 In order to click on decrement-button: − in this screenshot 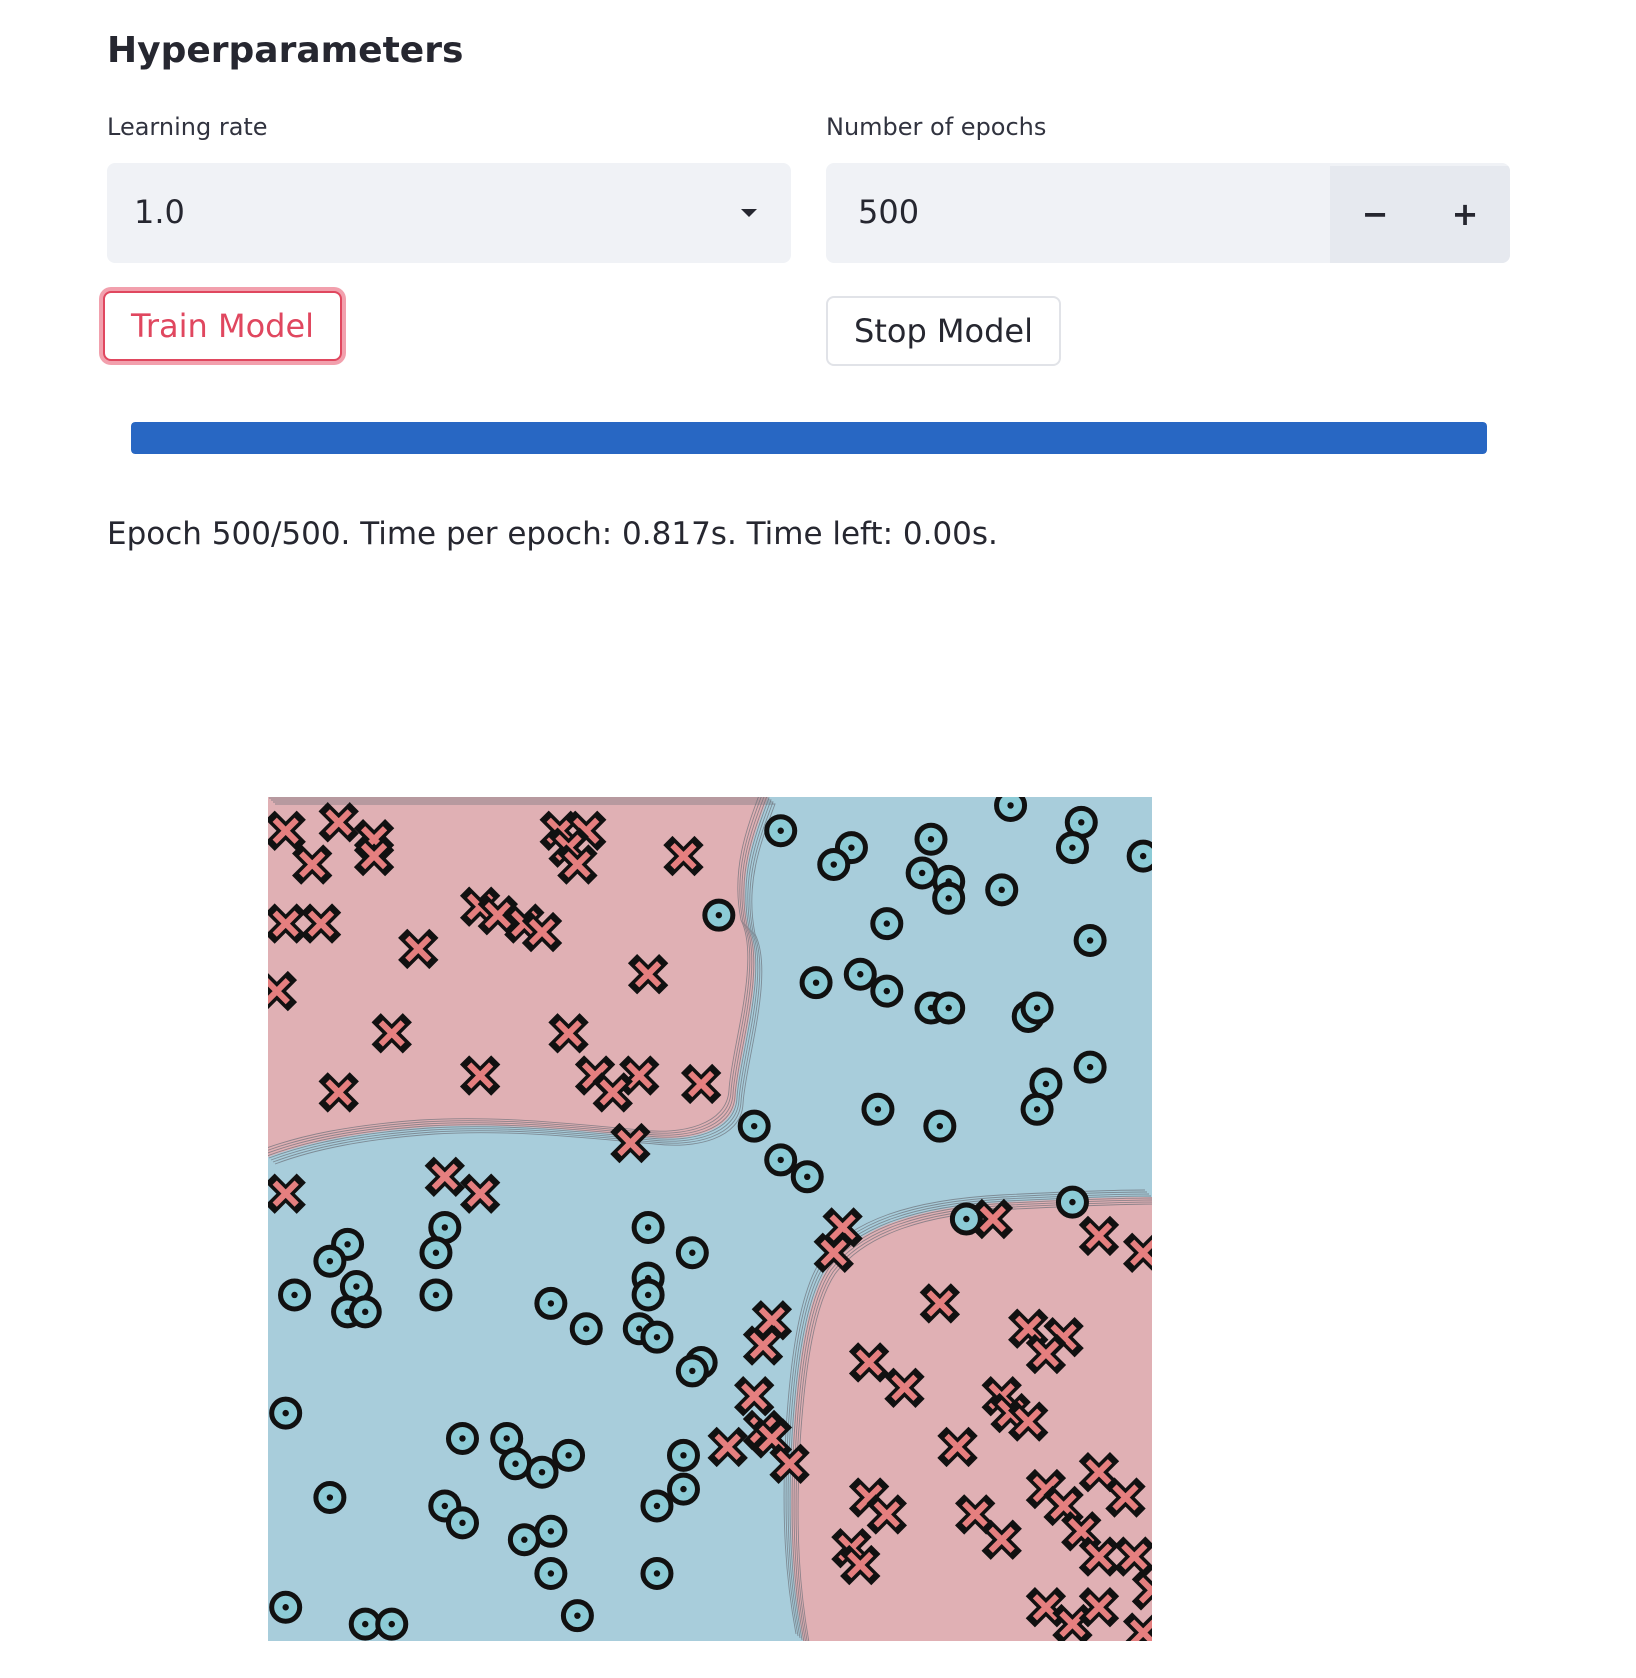, I will do `click(1375, 214)`.